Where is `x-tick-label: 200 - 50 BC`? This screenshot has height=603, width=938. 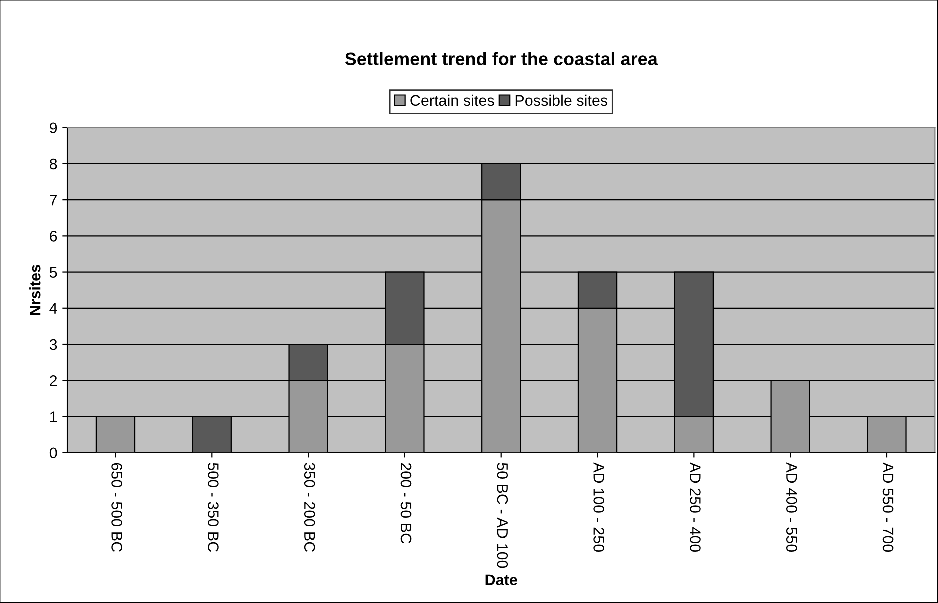 x-tick-label: 200 - 50 BC is located at coordinates (406, 503).